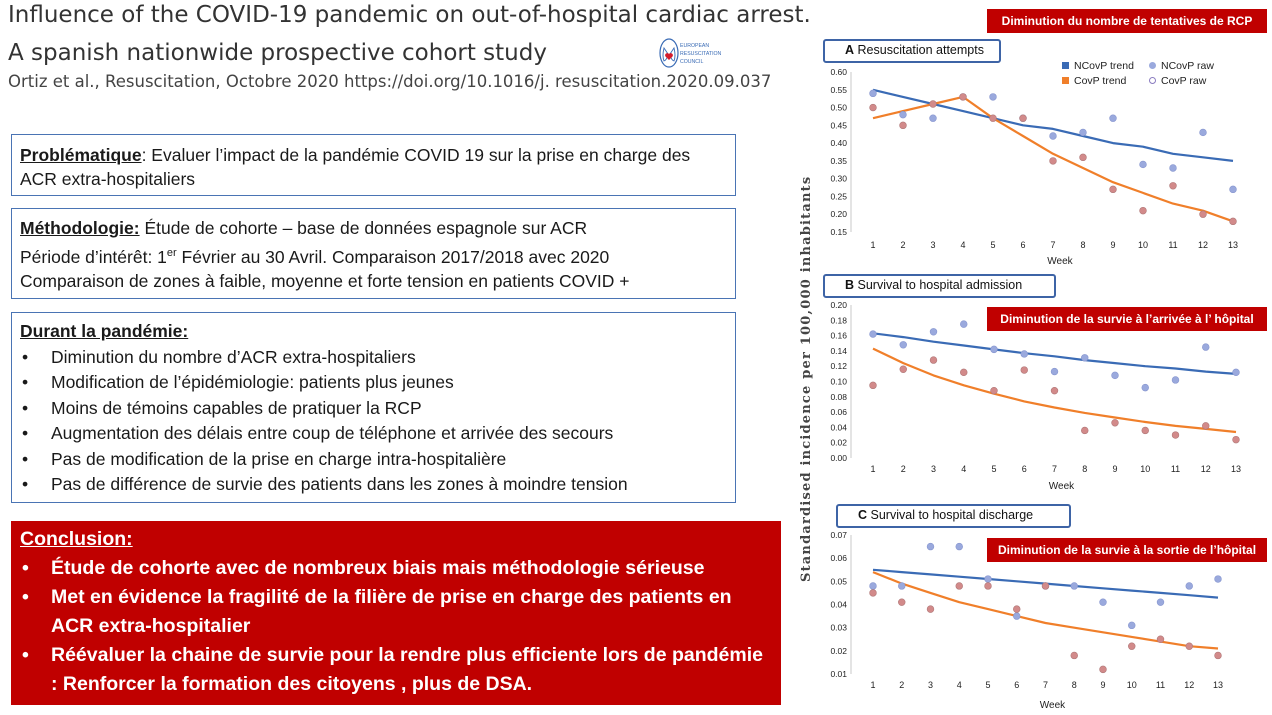  I want to click on y-tick-label: 0.50, so click(838, 108).